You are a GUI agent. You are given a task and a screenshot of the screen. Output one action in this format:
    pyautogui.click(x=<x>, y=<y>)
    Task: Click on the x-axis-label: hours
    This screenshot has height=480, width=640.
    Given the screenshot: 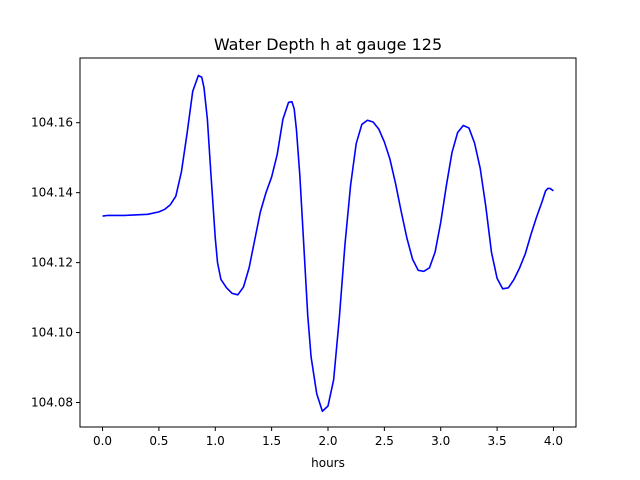 What is the action you would take?
    pyautogui.click(x=328, y=463)
    